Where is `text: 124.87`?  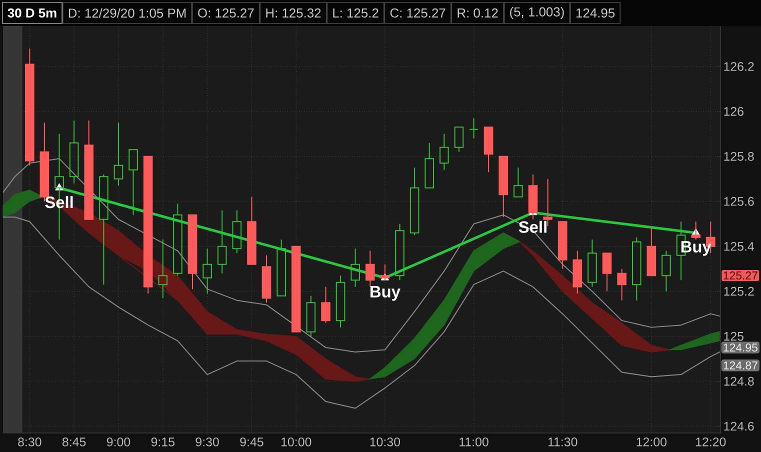 text: 124.87 is located at coordinates (741, 365).